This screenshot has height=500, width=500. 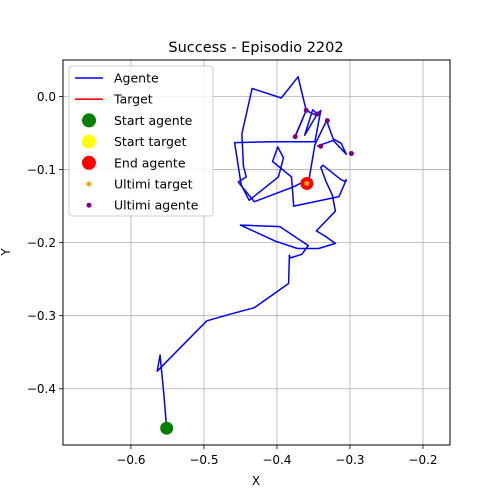 What do you see at coordinates (153, 184) in the screenshot?
I see `legend-label: Ultimi target` at bounding box center [153, 184].